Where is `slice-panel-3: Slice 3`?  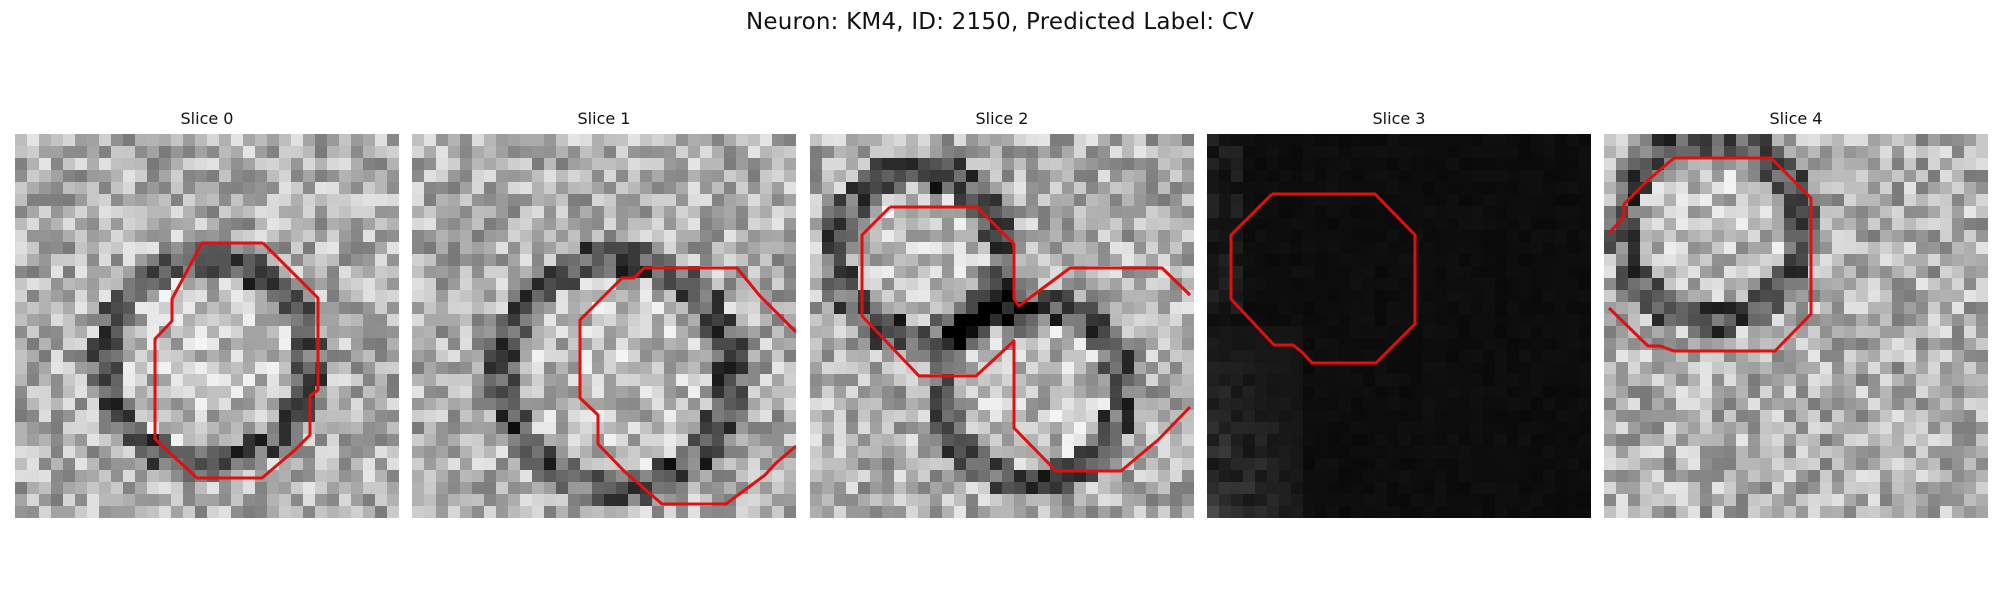 slice-panel-3: Slice 3 is located at coordinates (1399, 321).